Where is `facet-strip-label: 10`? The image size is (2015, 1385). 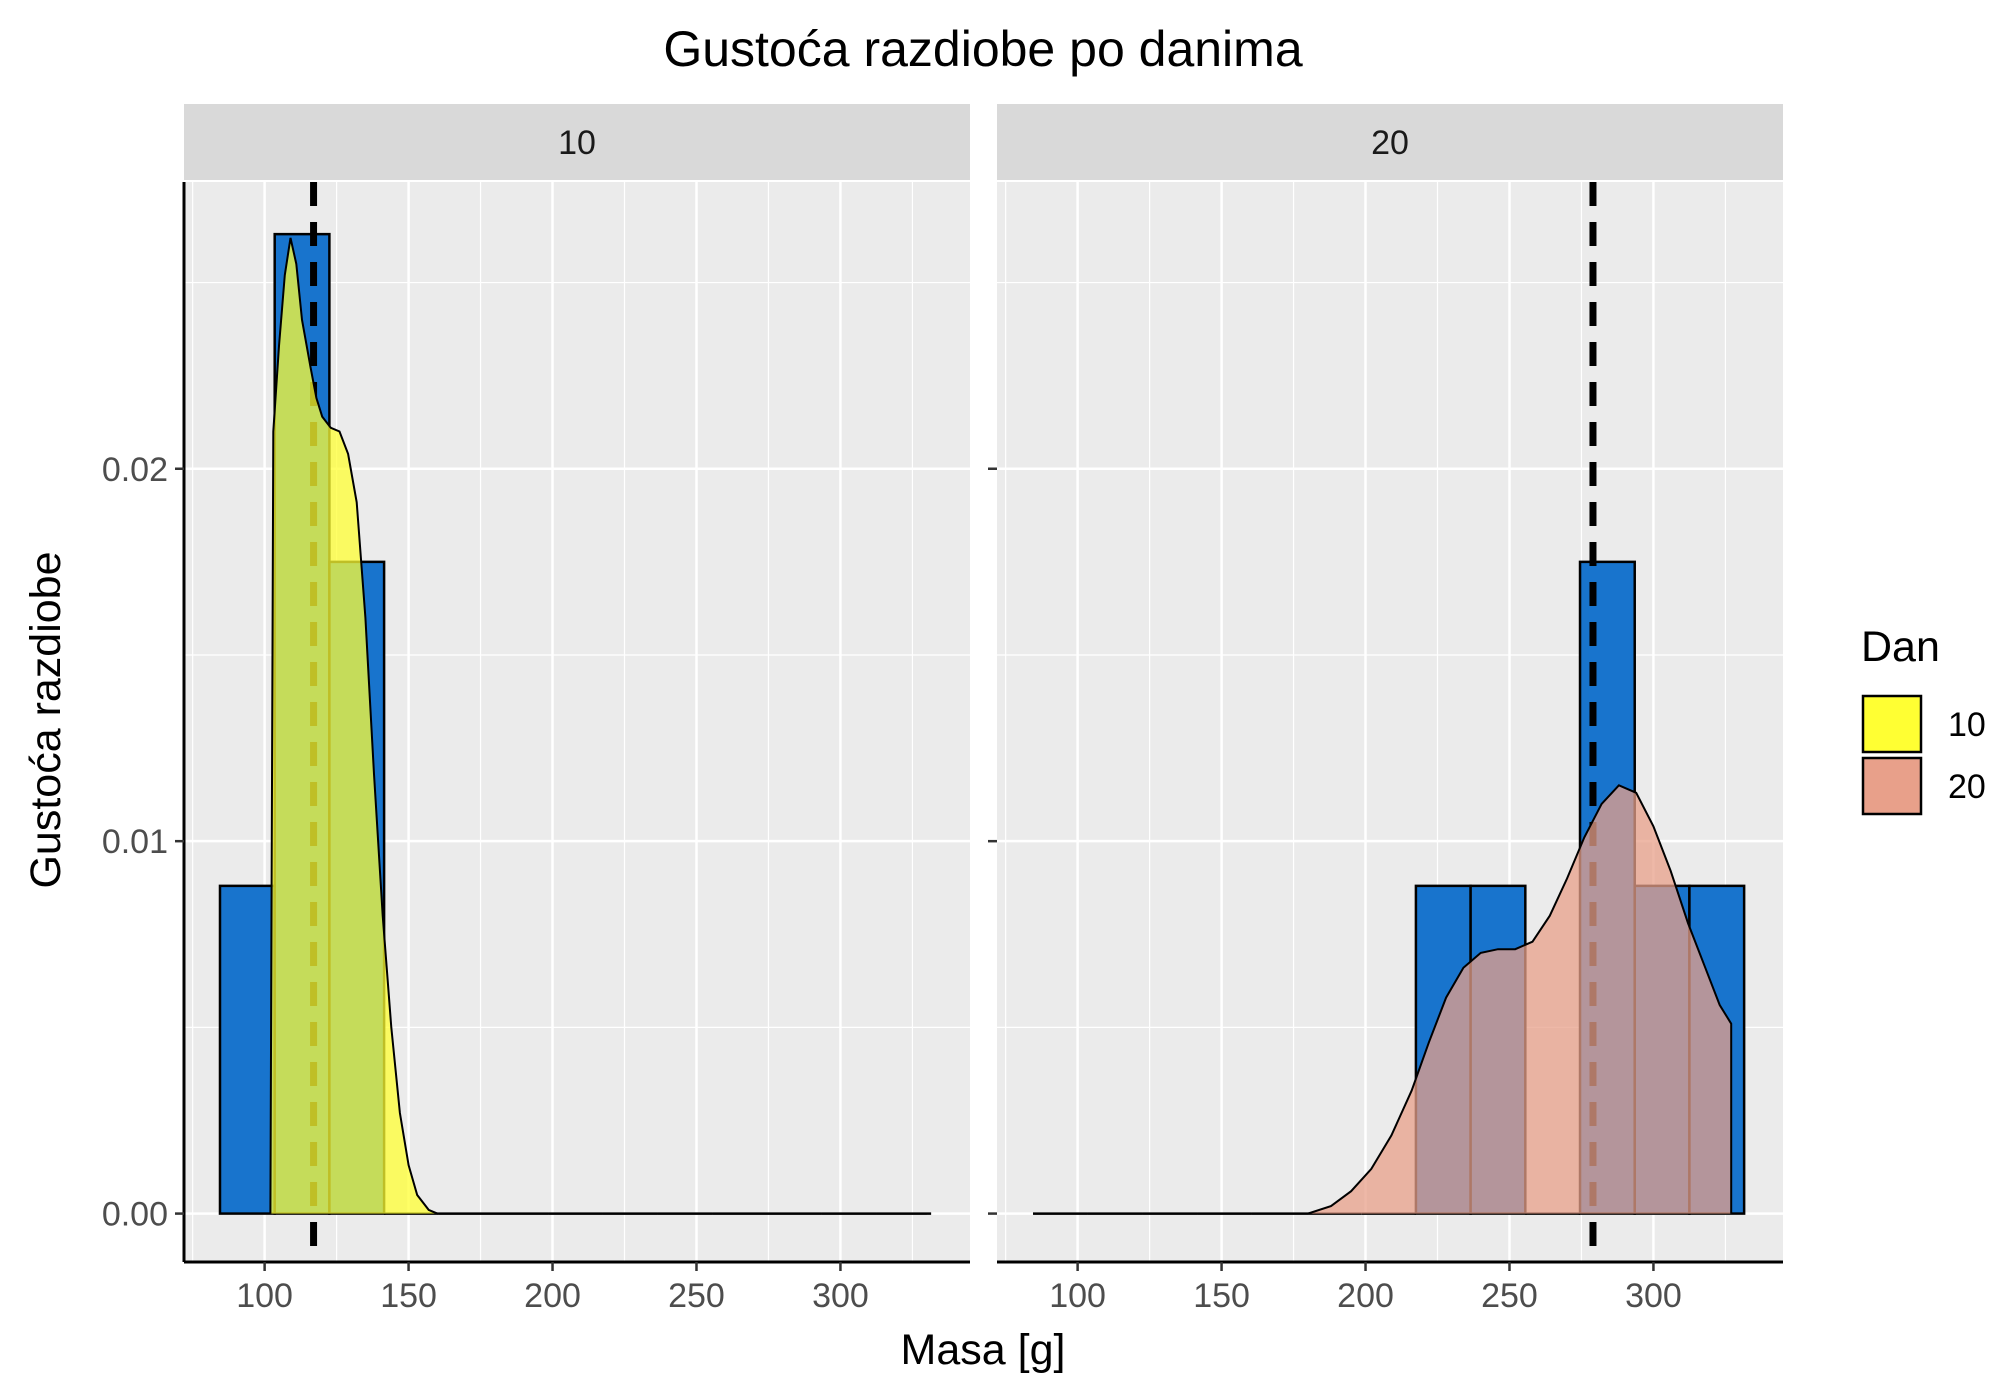
facet-strip-label: 10 is located at coordinates (577, 143).